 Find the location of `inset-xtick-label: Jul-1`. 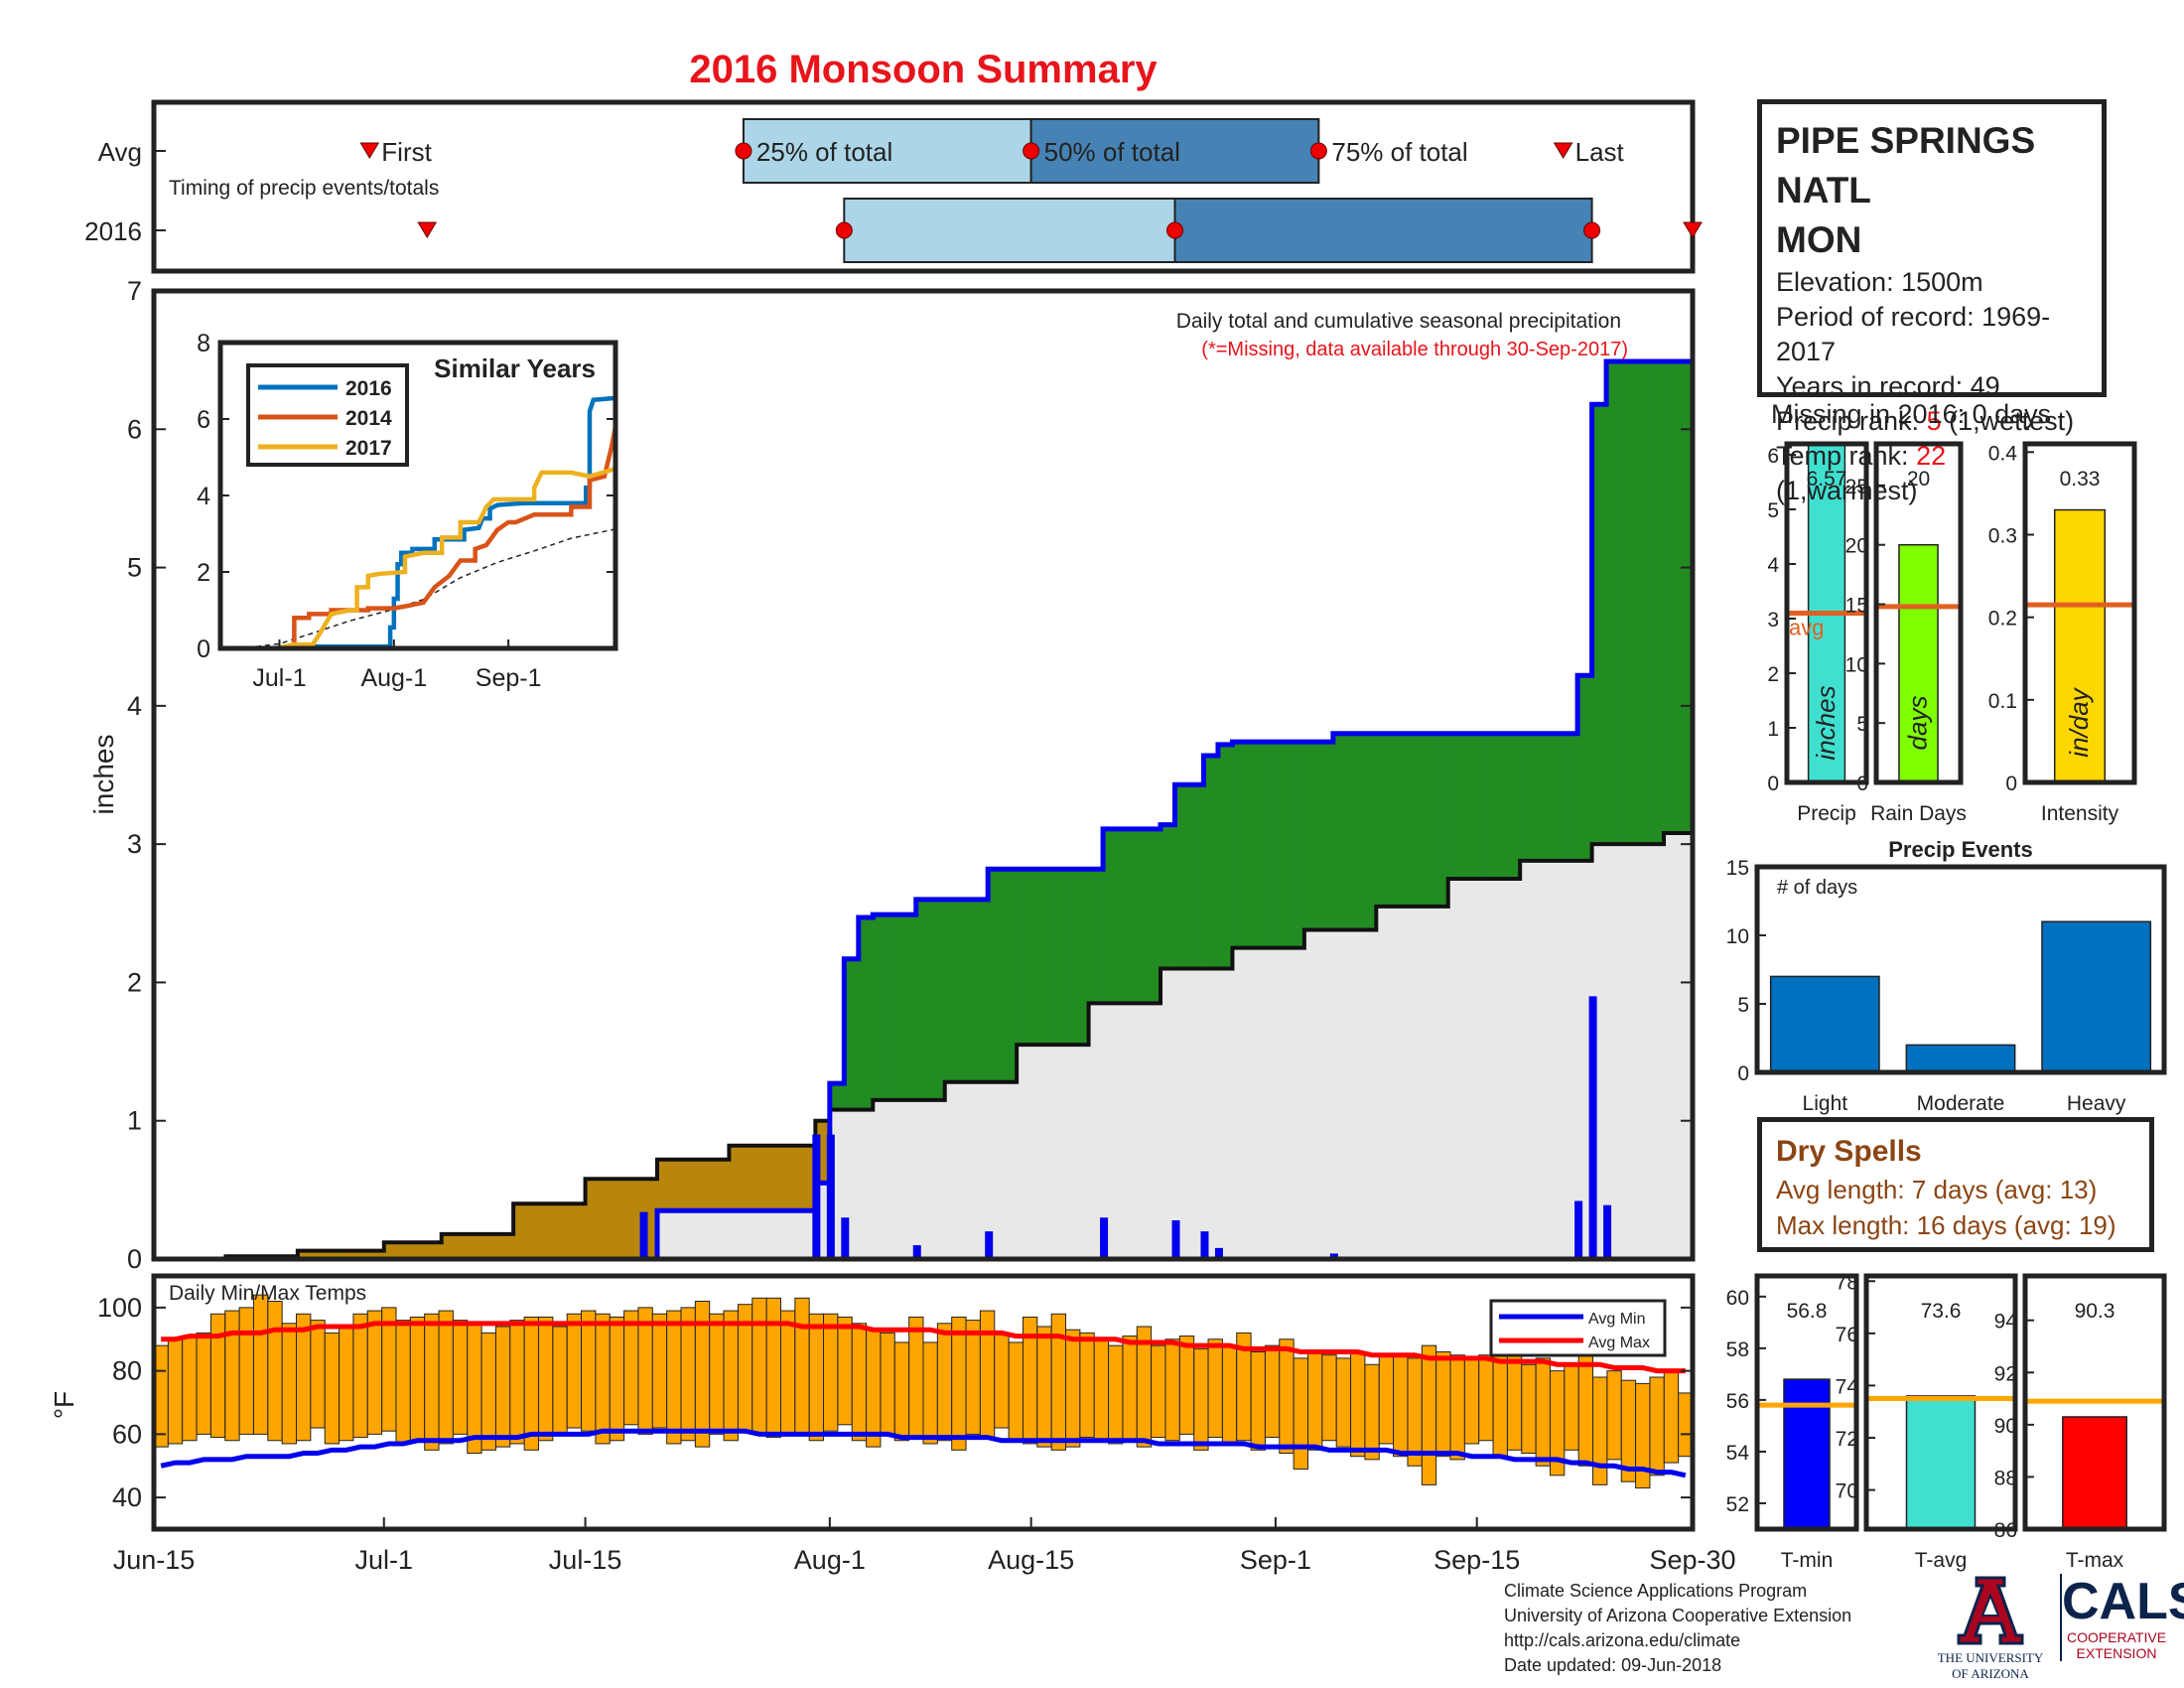

inset-xtick-label: Jul-1 is located at coordinates (279, 678).